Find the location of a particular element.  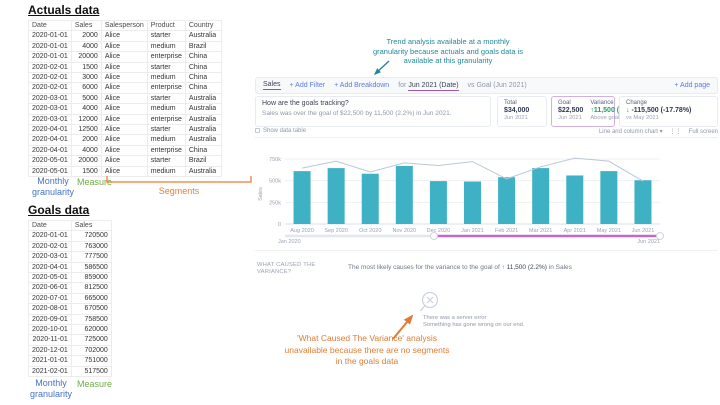

full-screen-button: Full screen is located at coordinates (703, 131).